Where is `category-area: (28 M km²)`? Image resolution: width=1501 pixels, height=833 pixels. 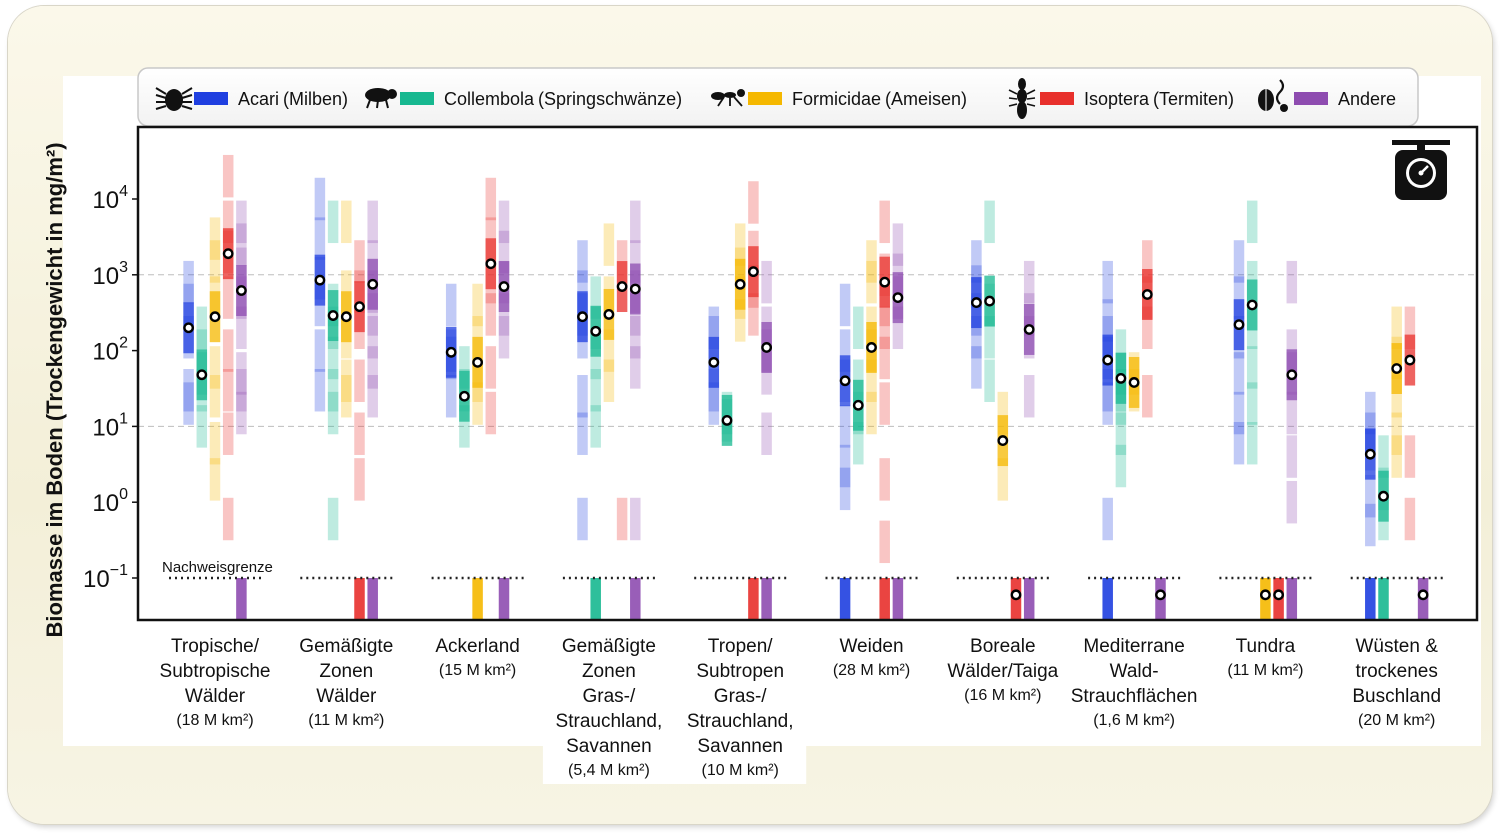
category-area: (28 M km²) is located at coordinates (871, 670).